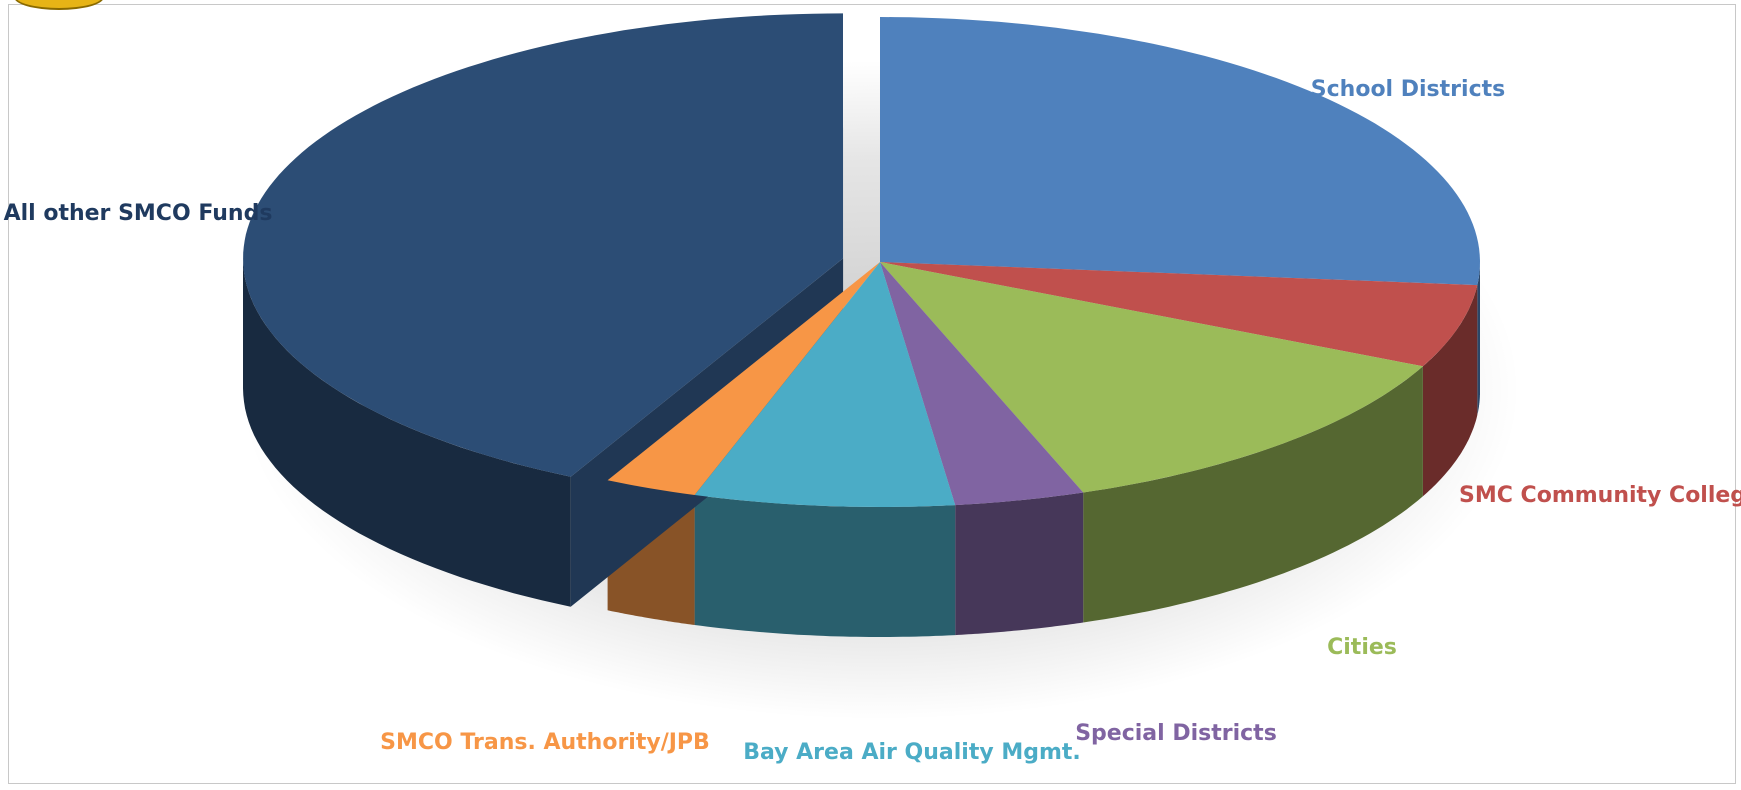  Describe the element at coordinates (138, 213) in the screenshot. I see `label-all-other-smco-funds: All other SMCO Funds` at that location.